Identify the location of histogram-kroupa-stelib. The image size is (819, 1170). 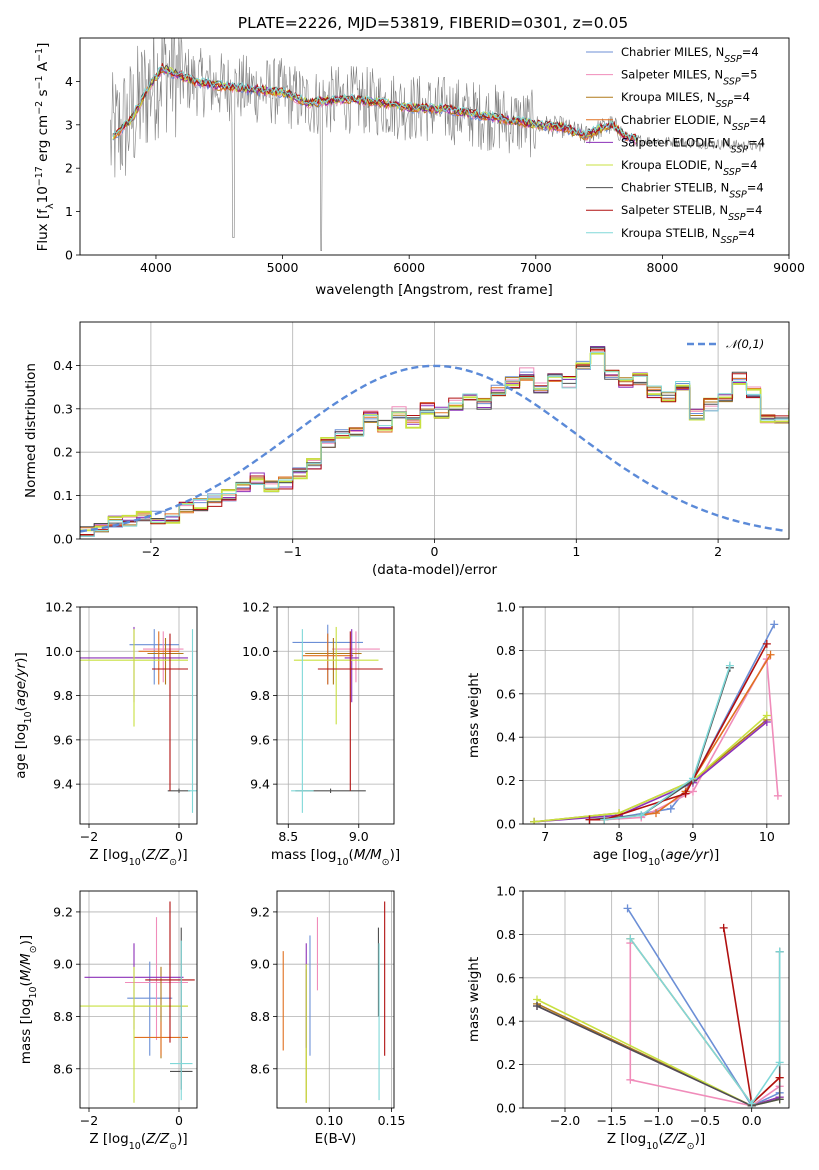
(434, 444).